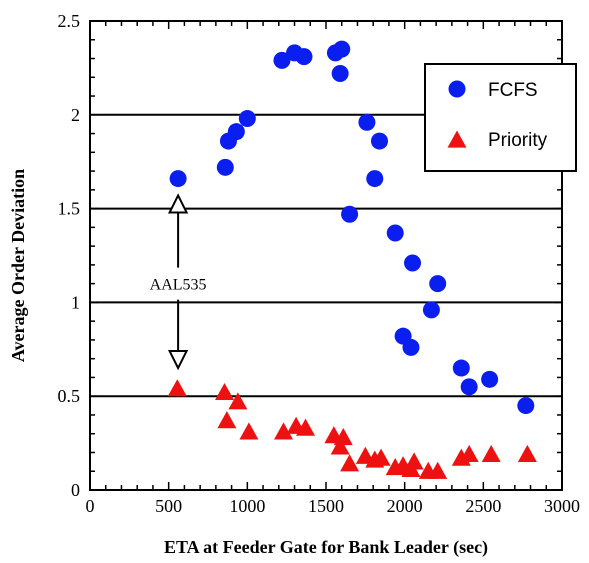 Image resolution: width=589 pixels, height=563 pixels. What do you see at coordinates (483, 506) in the screenshot?
I see `x-tick-label: 2500` at bounding box center [483, 506].